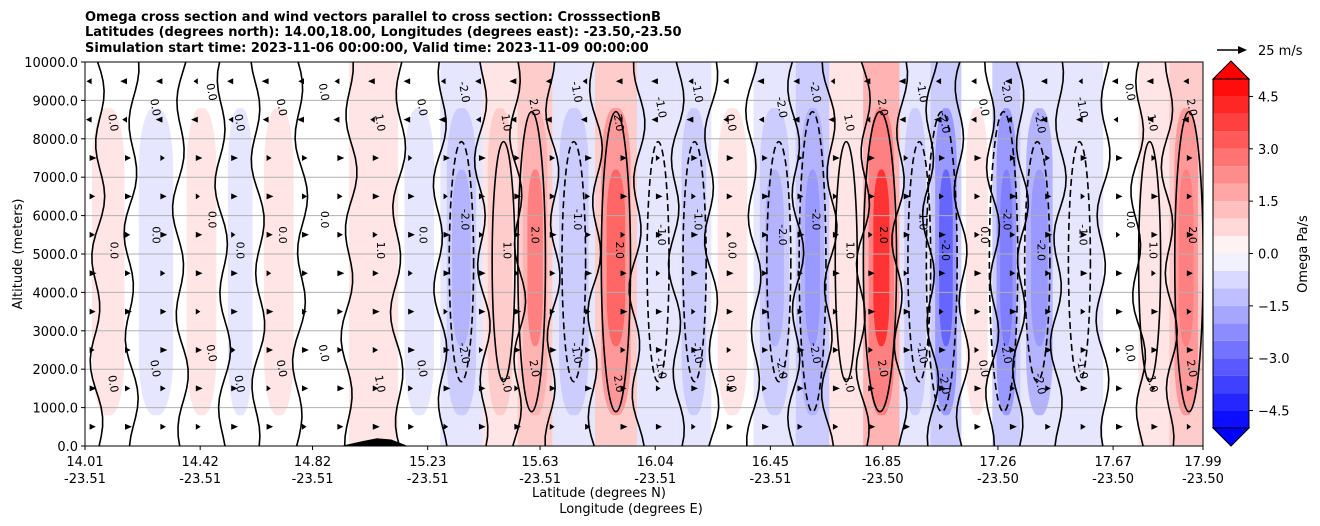  What do you see at coordinates (18, 254) in the screenshot?
I see `y-axis-label: Altitude (meters)` at bounding box center [18, 254].